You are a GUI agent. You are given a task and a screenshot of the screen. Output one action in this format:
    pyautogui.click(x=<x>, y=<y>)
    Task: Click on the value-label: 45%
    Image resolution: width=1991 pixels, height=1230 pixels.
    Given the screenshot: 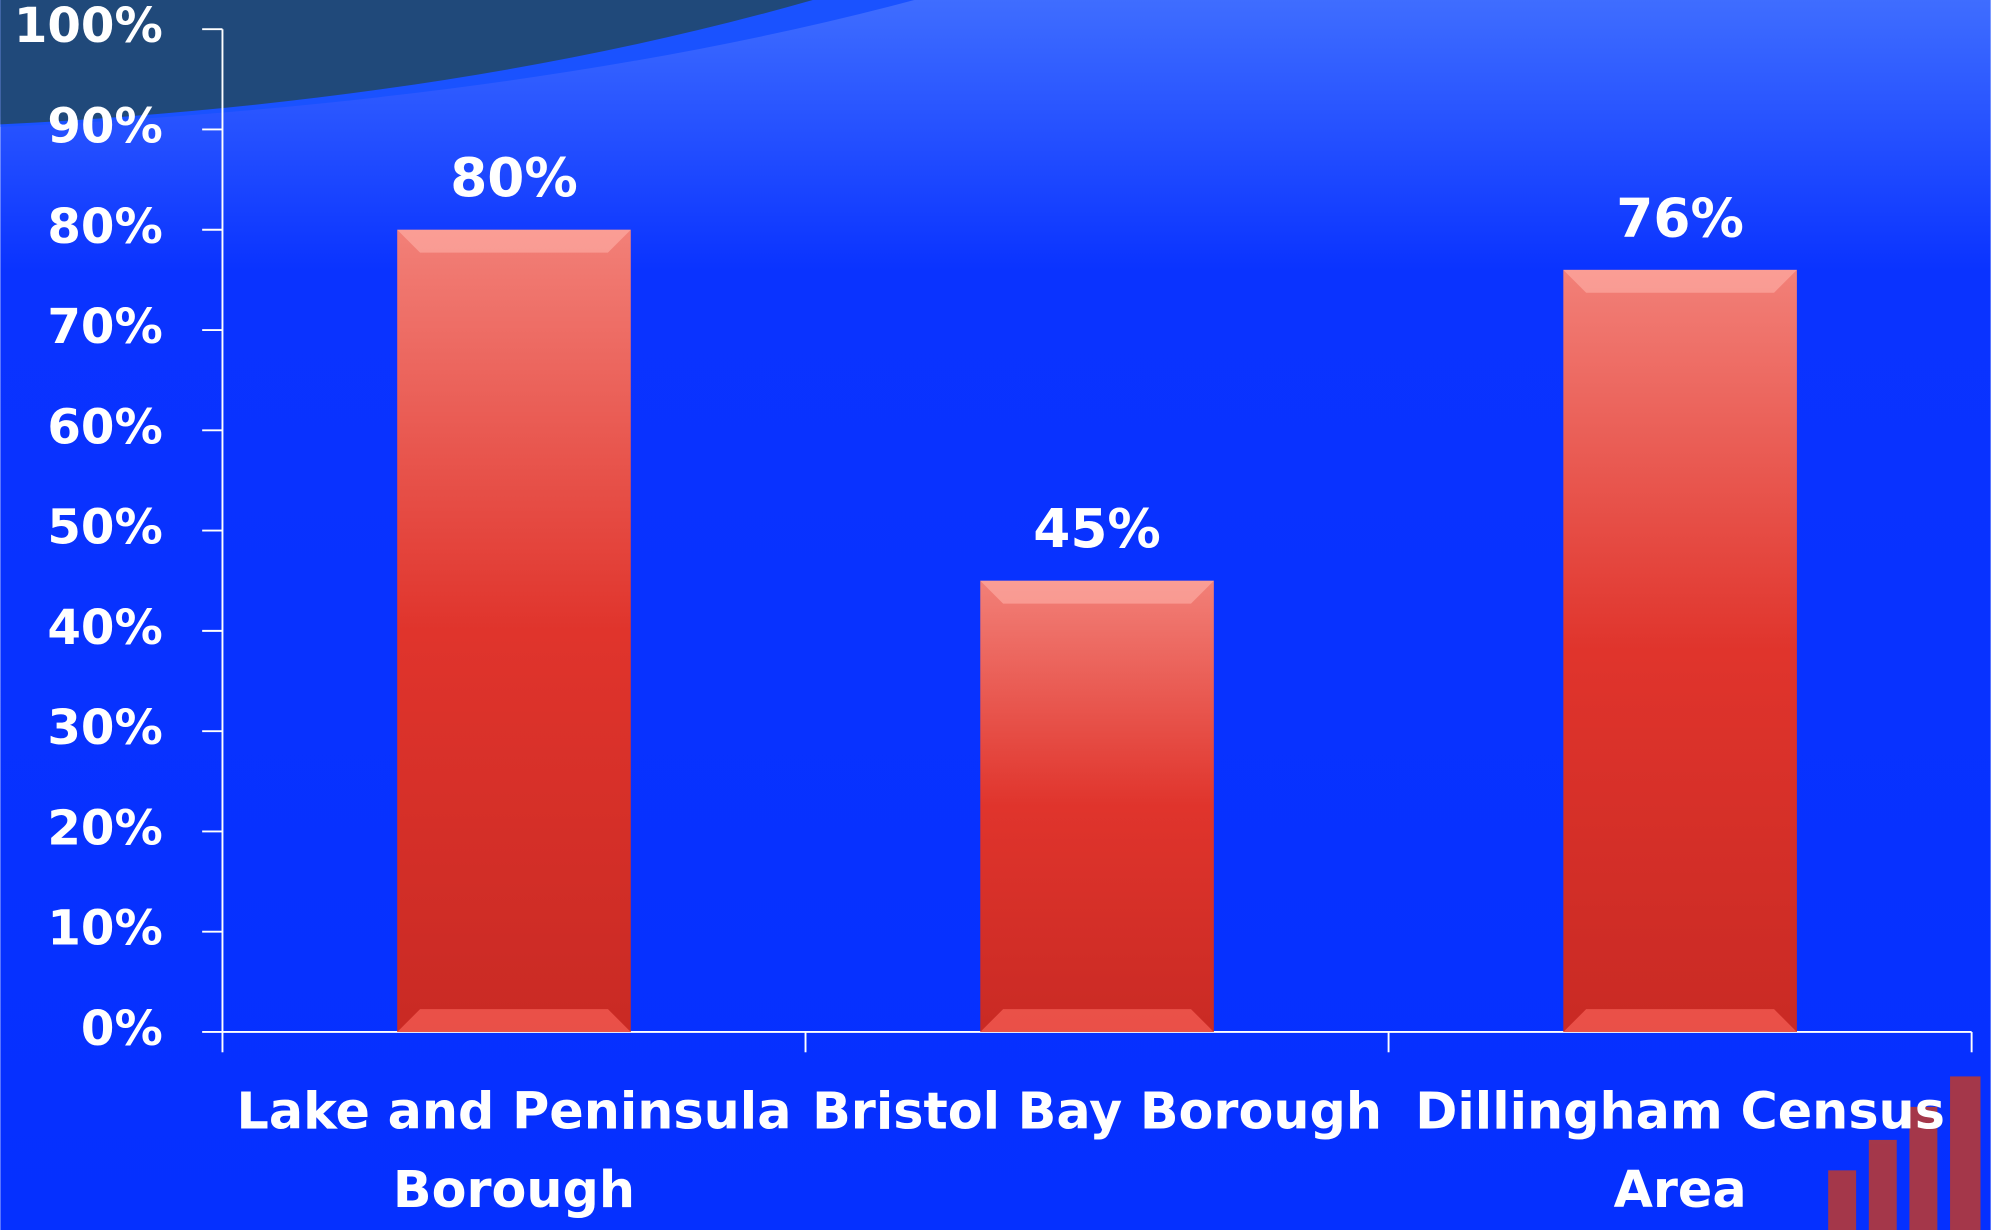 What is the action you would take?
    pyautogui.click(x=1097, y=529)
    